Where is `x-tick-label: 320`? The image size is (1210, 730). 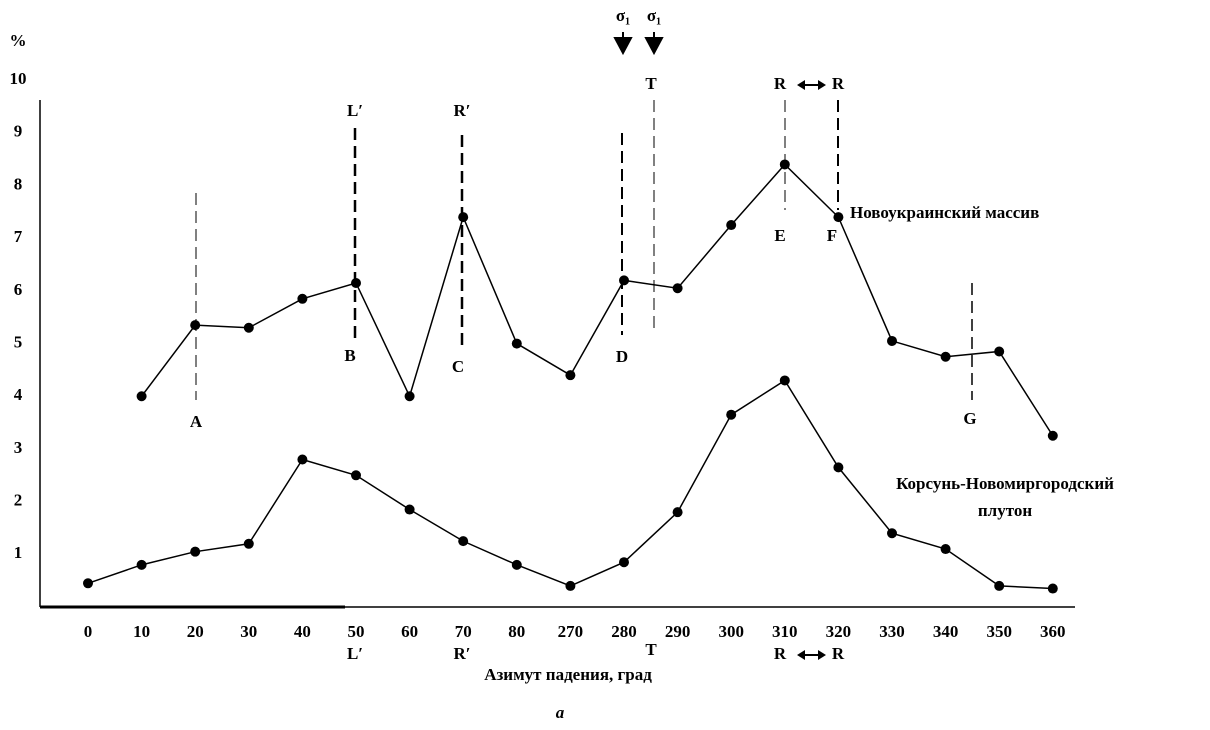
x-tick-label: 320 is located at coordinates (839, 631).